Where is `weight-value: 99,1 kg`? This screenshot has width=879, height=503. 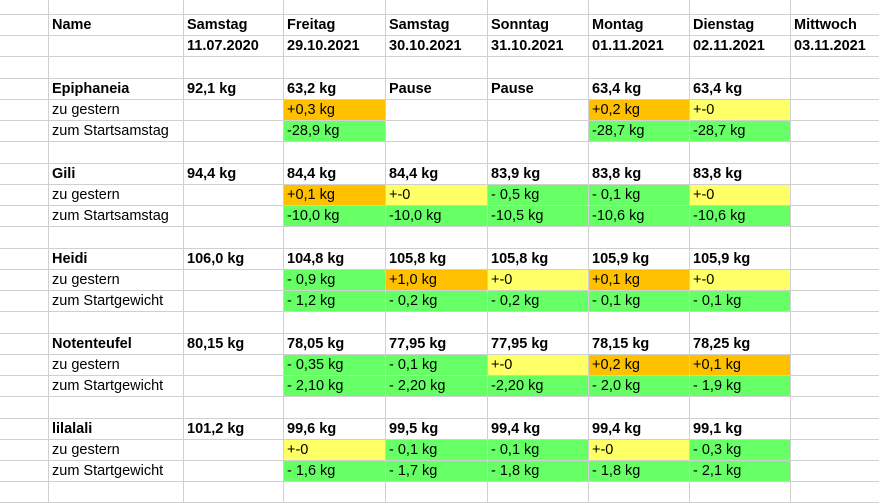
weight-value: 99,1 kg is located at coordinates (718, 428).